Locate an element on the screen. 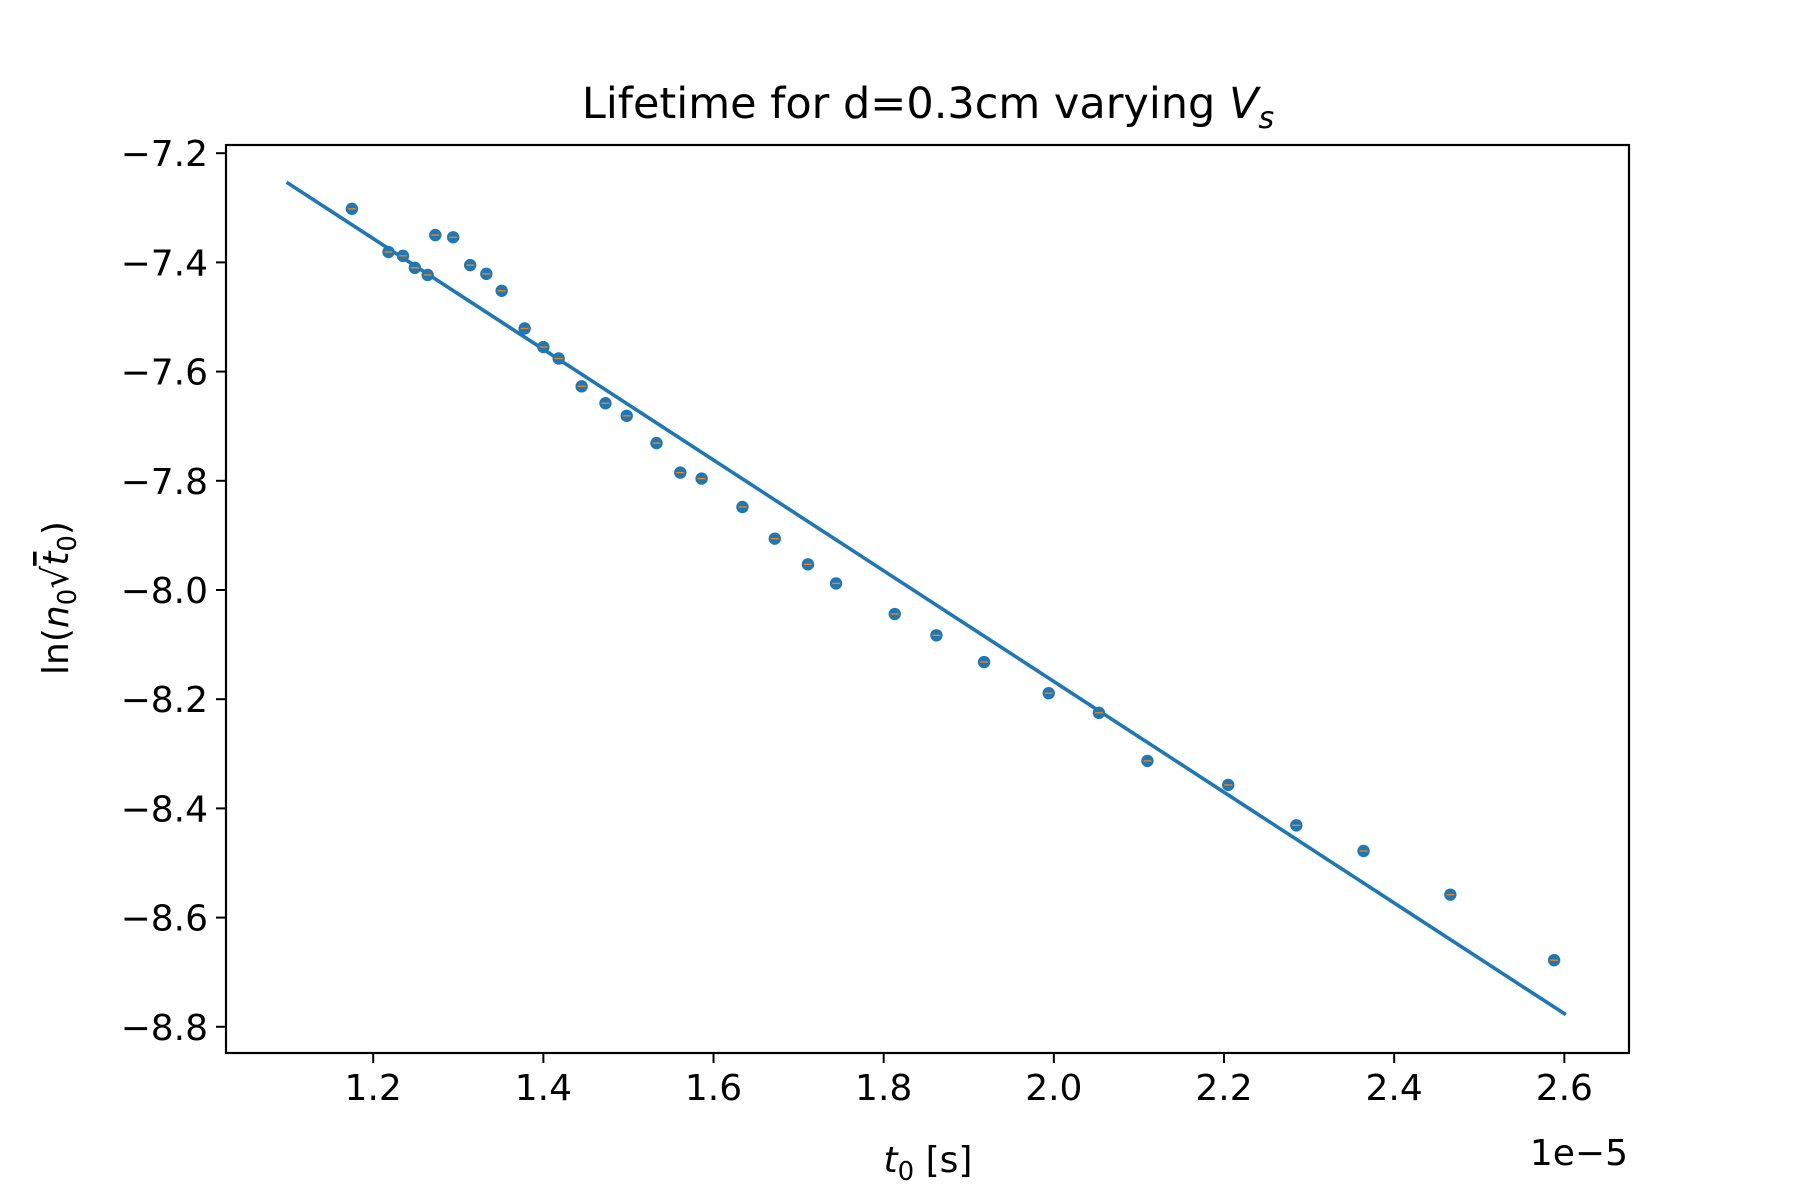 Image resolution: width=1800 pixels, height=1200 pixels. x-axis-ticks: 1.2 1.4 1.6 1.8 2.0 2.2 2.4 2.6 is located at coordinates (969, 1081).